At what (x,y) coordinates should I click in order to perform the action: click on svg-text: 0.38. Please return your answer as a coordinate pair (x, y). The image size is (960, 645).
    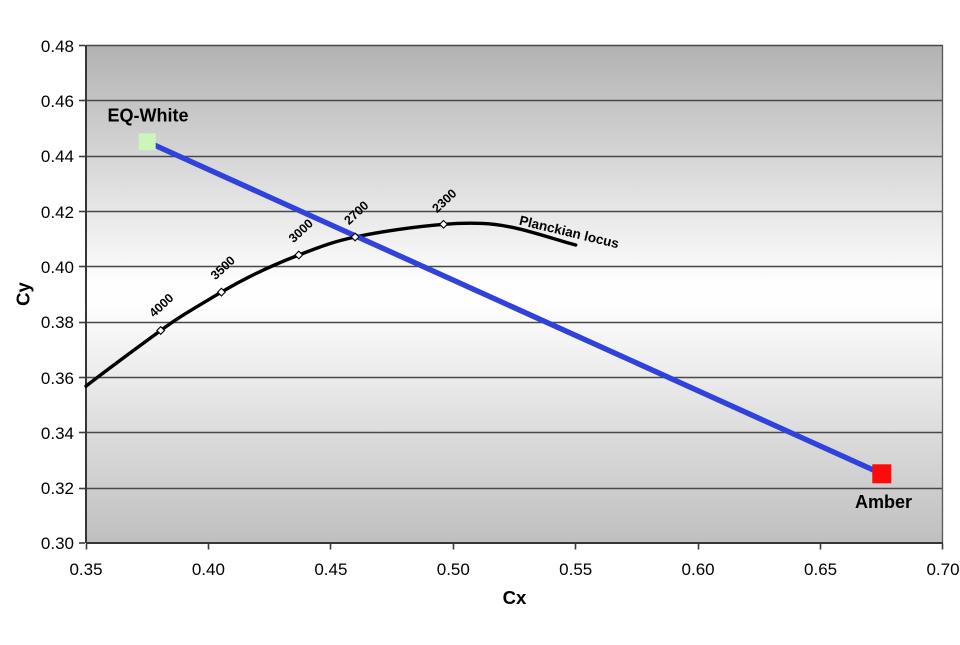
    Looking at the image, I should click on (57, 322).